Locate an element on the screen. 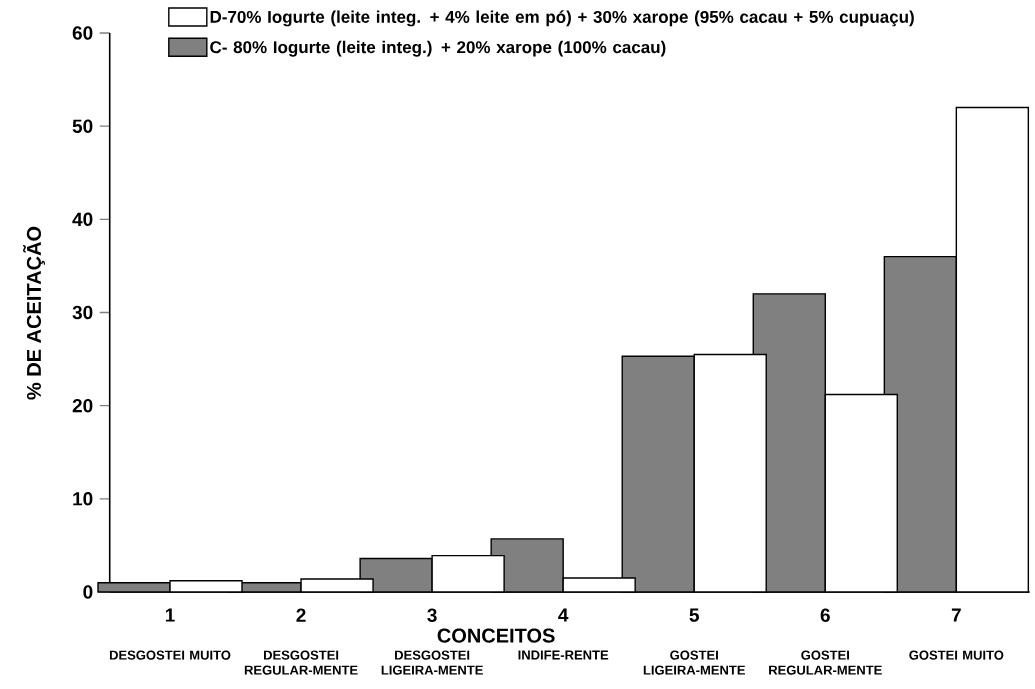 Image resolution: width=1035 pixels, height=689 pixels. y-tick-label: 60 is located at coordinates (82, 33).